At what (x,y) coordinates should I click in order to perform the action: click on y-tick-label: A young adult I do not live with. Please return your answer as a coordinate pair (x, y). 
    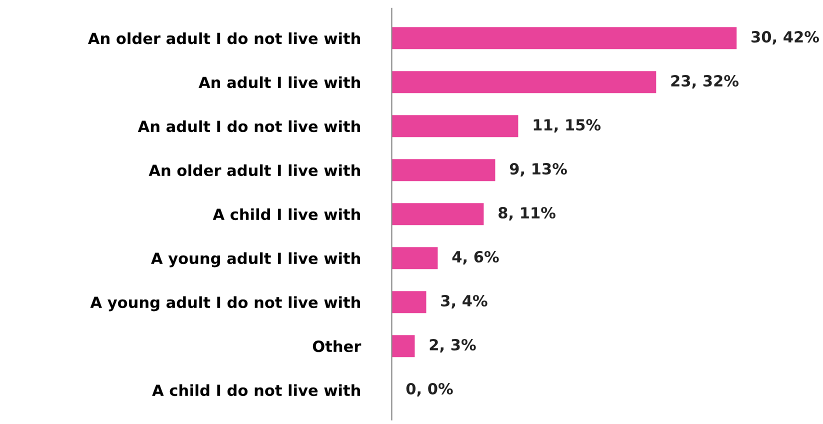
    Looking at the image, I should click on (225, 304).